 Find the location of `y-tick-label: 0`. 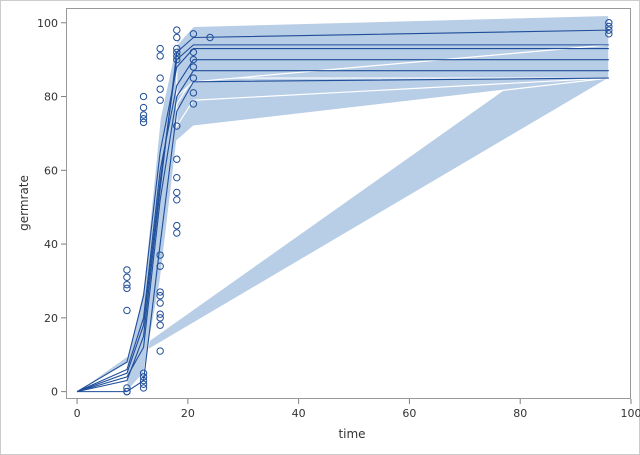

y-tick-label: 0 is located at coordinates (54, 392).